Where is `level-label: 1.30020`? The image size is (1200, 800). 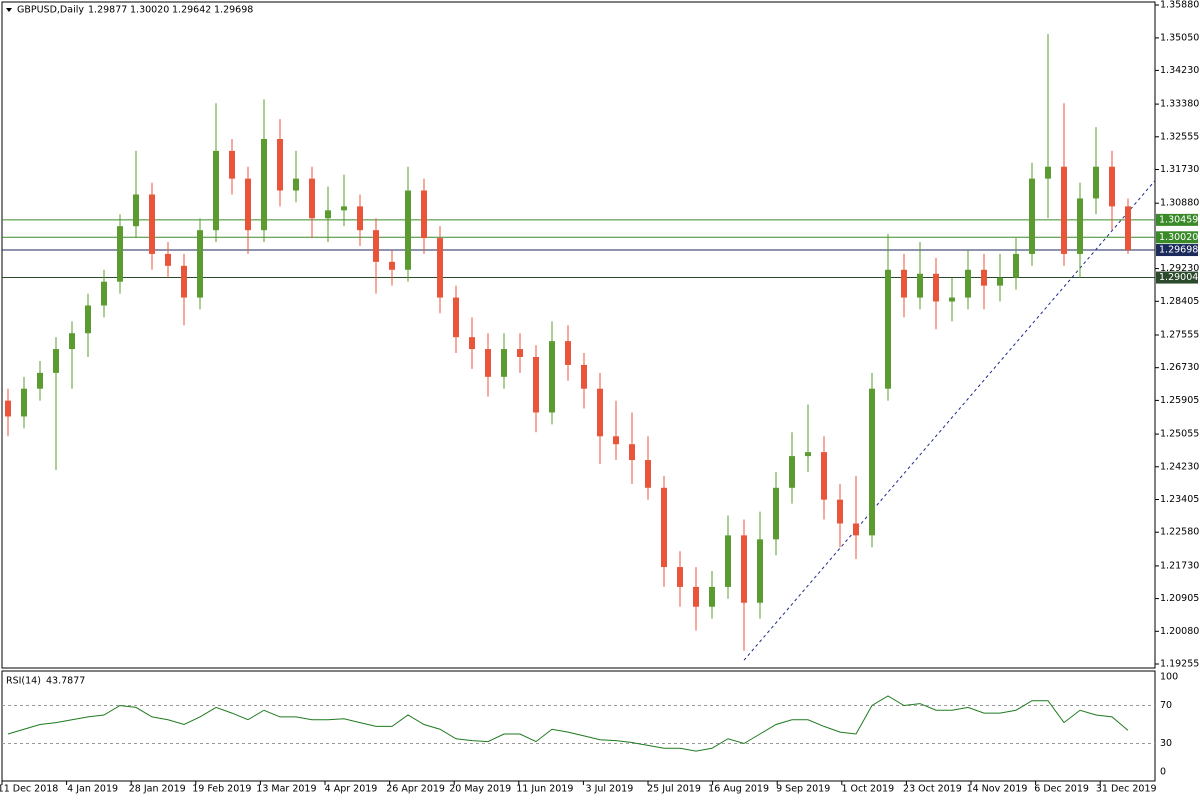
level-label: 1.30020 is located at coordinates (1178, 237).